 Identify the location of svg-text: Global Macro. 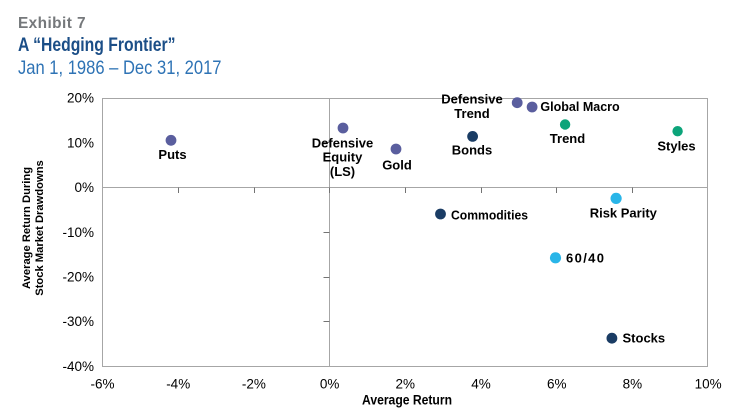
(579, 106).